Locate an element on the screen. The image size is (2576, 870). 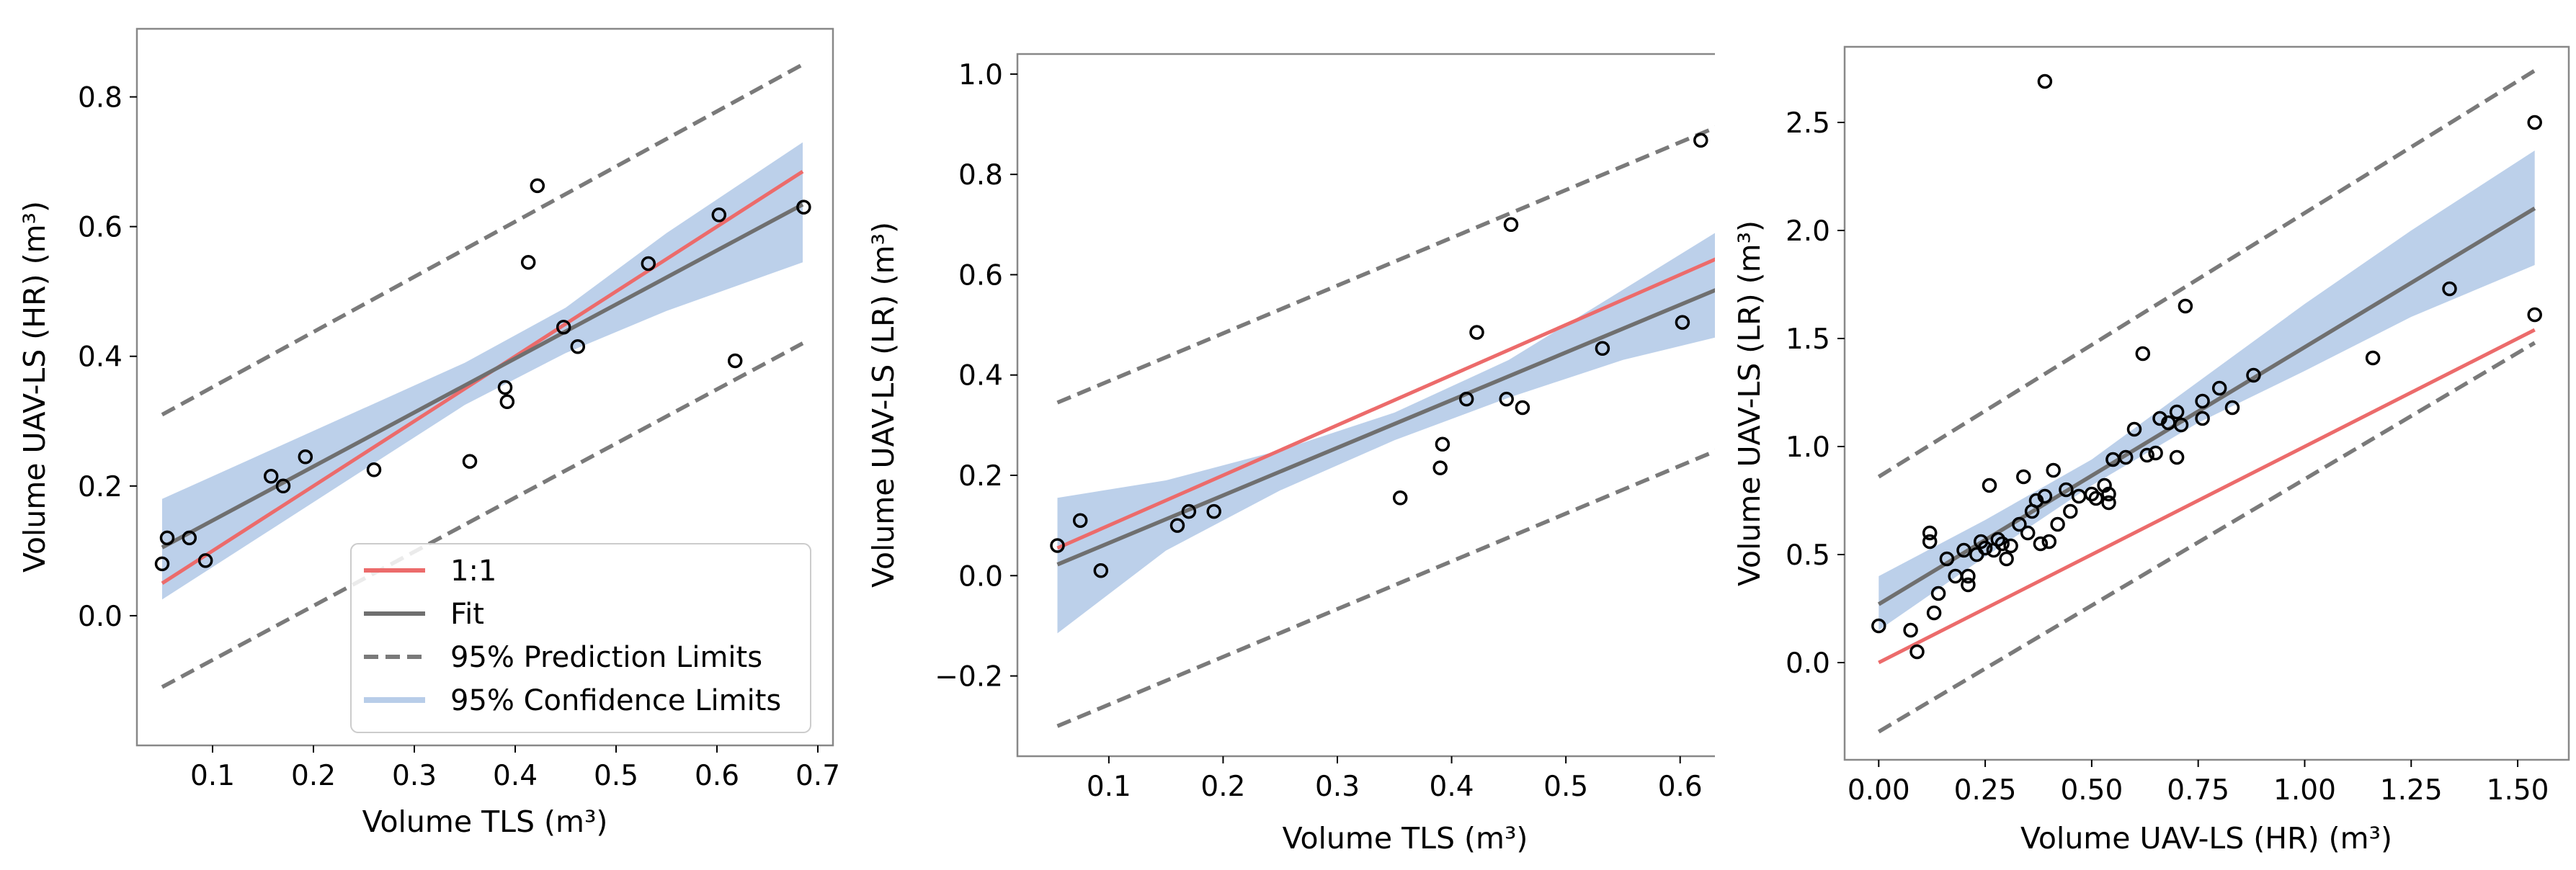
chart-c-y-axis-label: Volume UAV-LS (LR) (m³) is located at coordinates (1749, 403).